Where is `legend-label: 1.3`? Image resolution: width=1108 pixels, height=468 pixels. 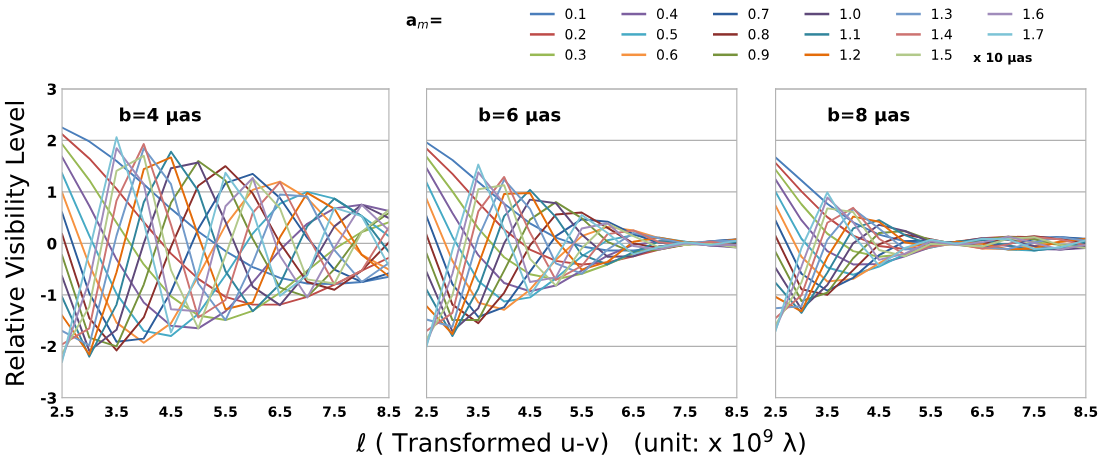
legend-label: 1.3 is located at coordinates (942, 14).